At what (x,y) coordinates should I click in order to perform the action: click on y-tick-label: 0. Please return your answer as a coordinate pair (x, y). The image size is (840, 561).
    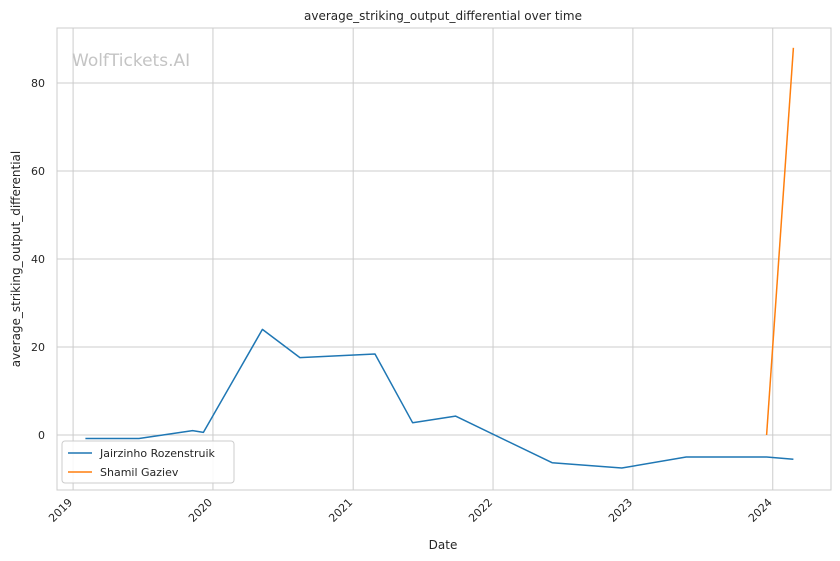
    Looking at the image, I should click on (41, 435).